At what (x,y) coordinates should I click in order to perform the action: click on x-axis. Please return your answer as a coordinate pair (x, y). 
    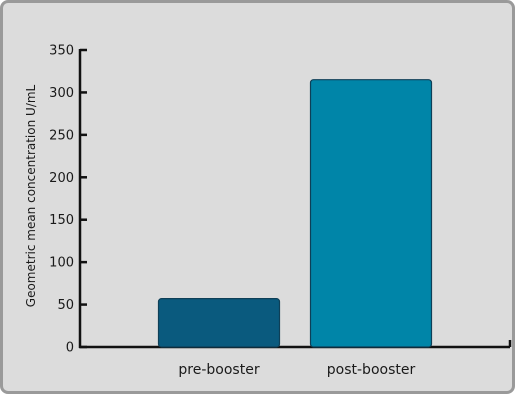
    Looking at the image, I should click on (295, 344).